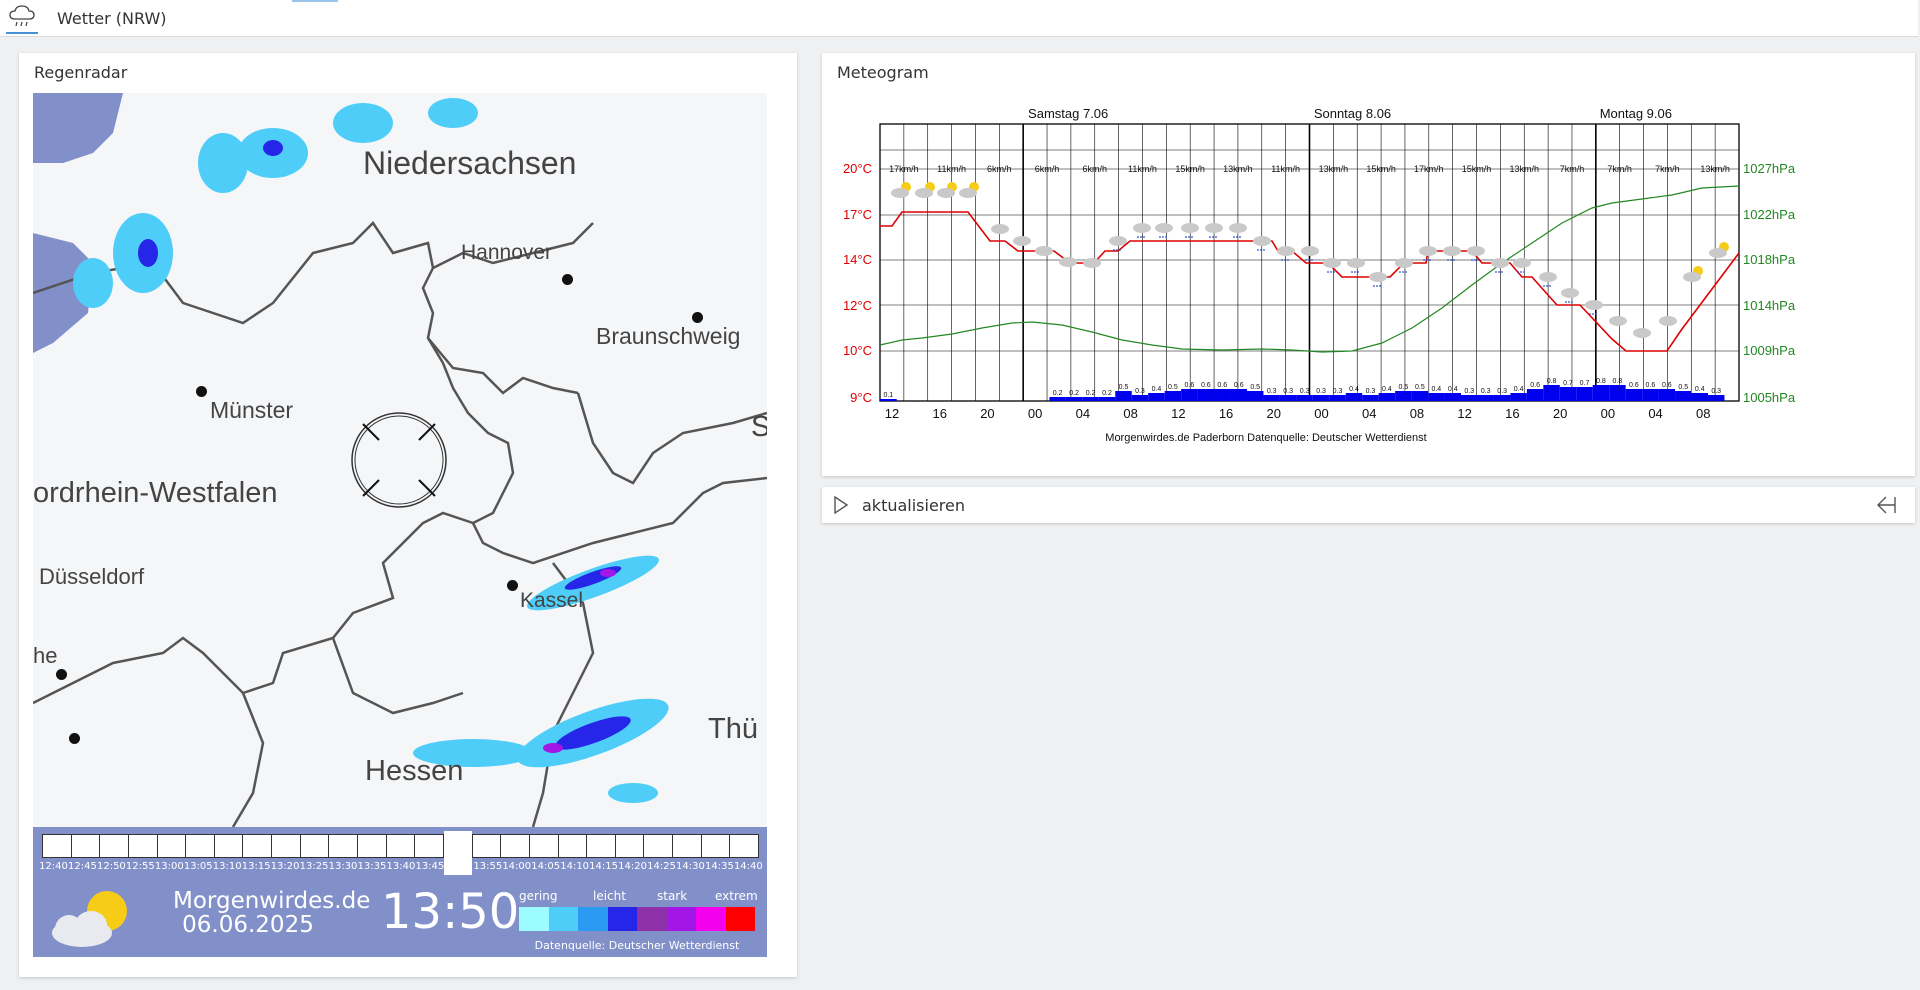  What do you see at coordinates (1309, 269) in the screenshot?
I see `pressure-line` at bounding box center [1309, 269].